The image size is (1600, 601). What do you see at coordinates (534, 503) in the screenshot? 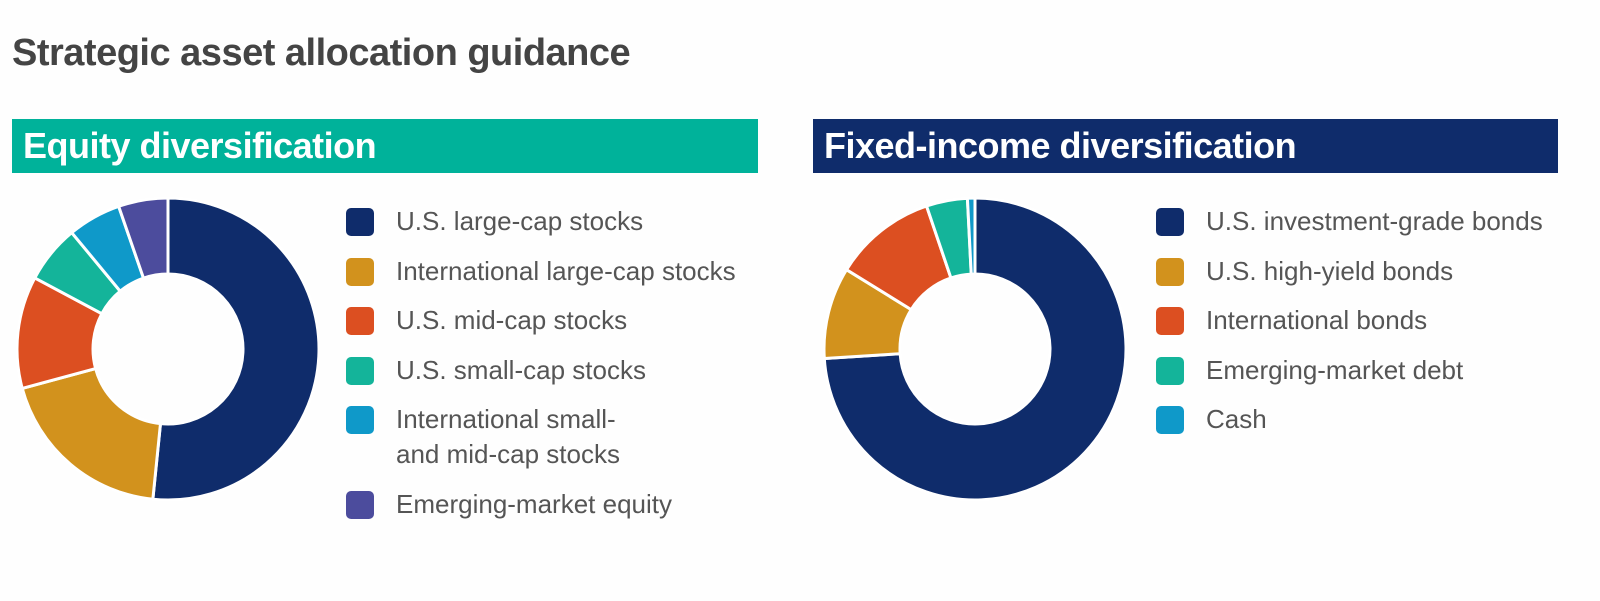
I see `legend-label: Emerging-market equity` at bounding box center [534, 503].